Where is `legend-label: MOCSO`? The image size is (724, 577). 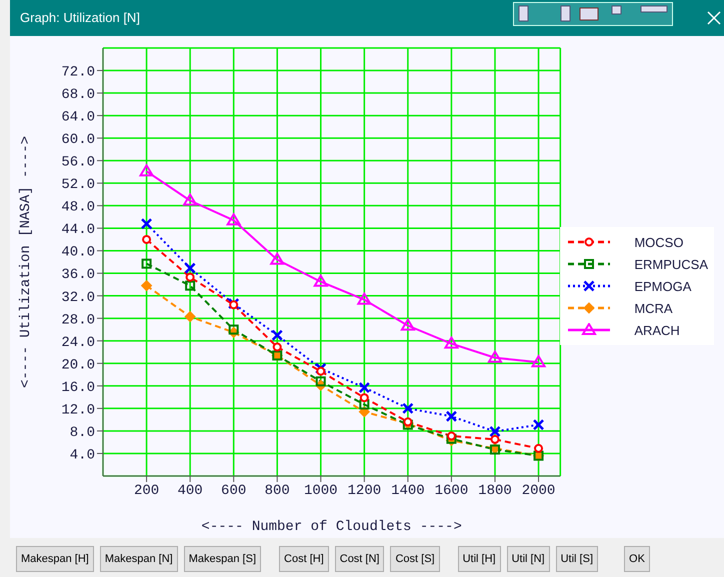 legend-label: MOCSO is located at coordinates (659, 242).